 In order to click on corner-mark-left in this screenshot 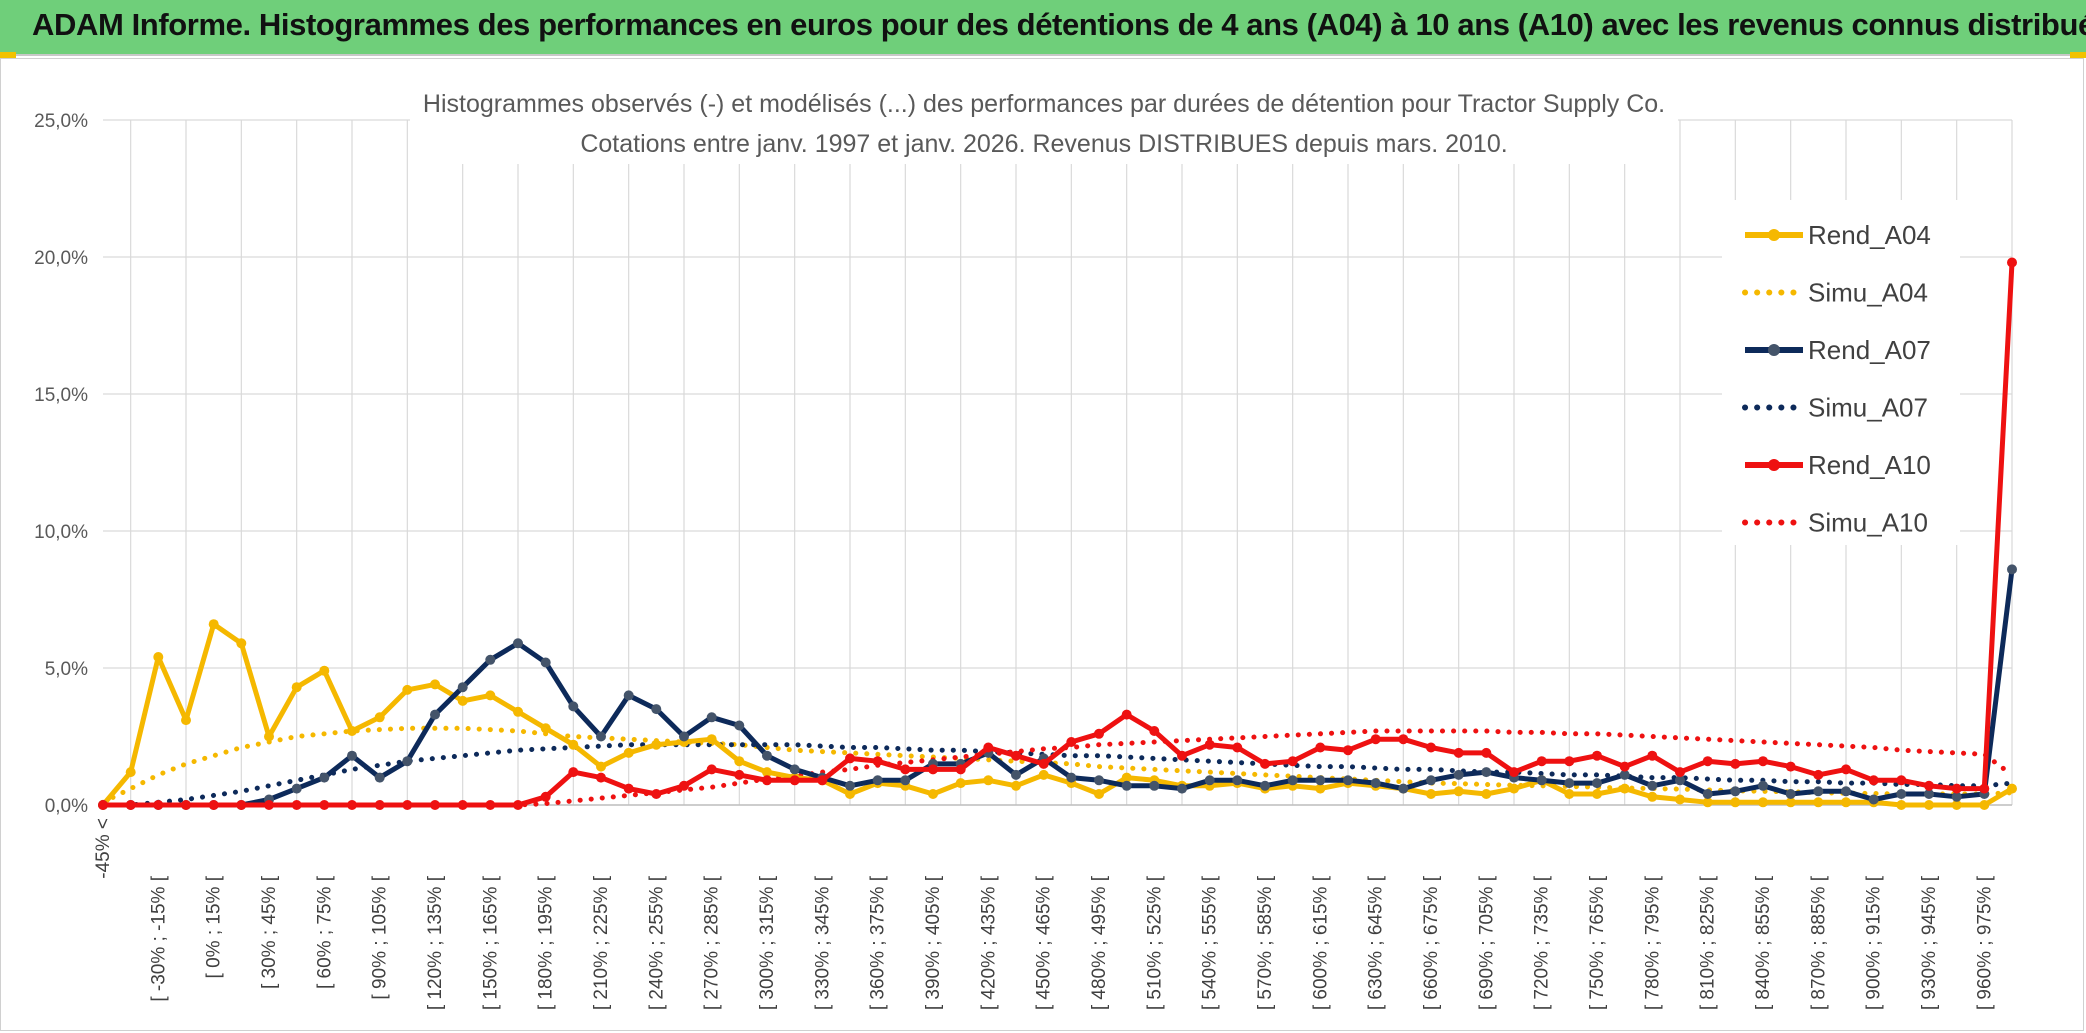, I will do `click(8, 55)`.